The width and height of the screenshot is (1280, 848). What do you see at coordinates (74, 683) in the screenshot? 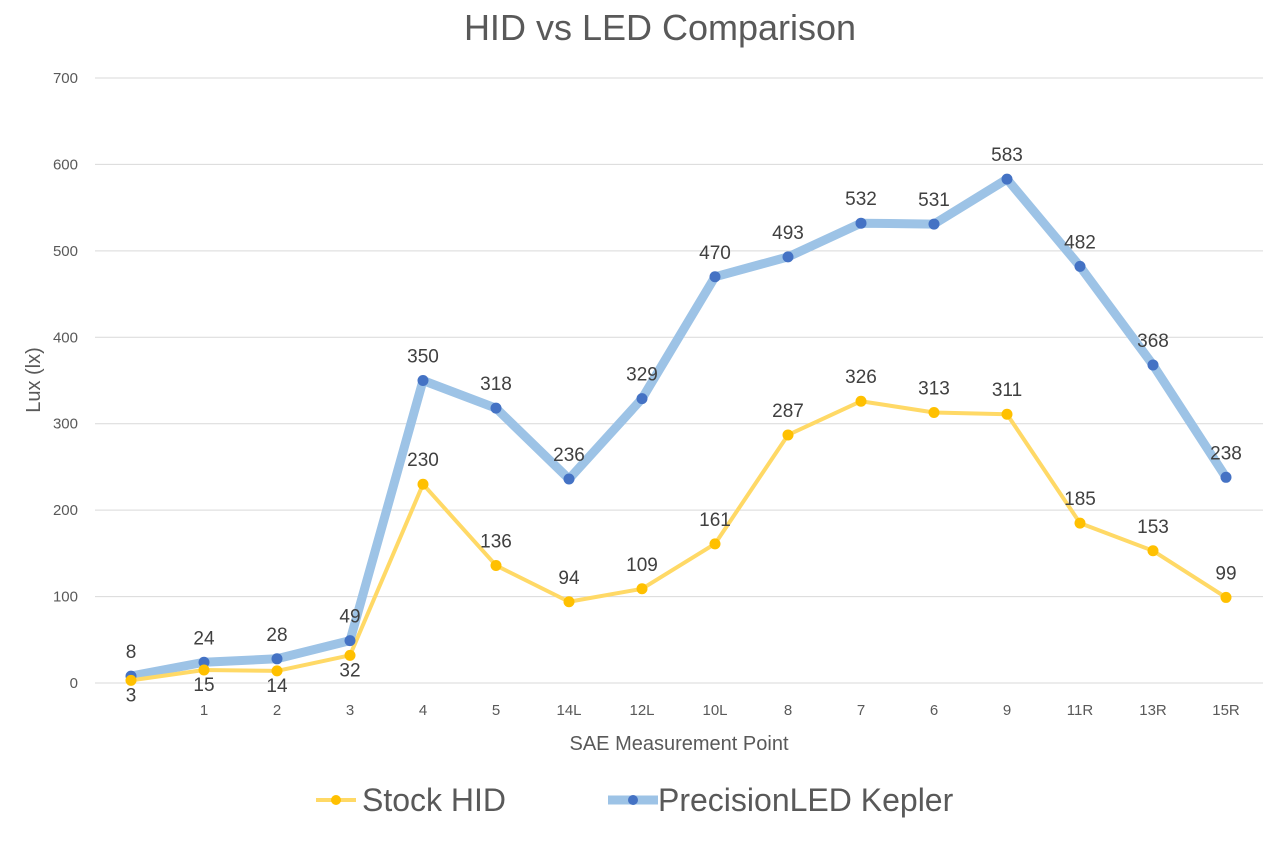
I see `y-tick-label: 0` at bounding box center [74, 683].